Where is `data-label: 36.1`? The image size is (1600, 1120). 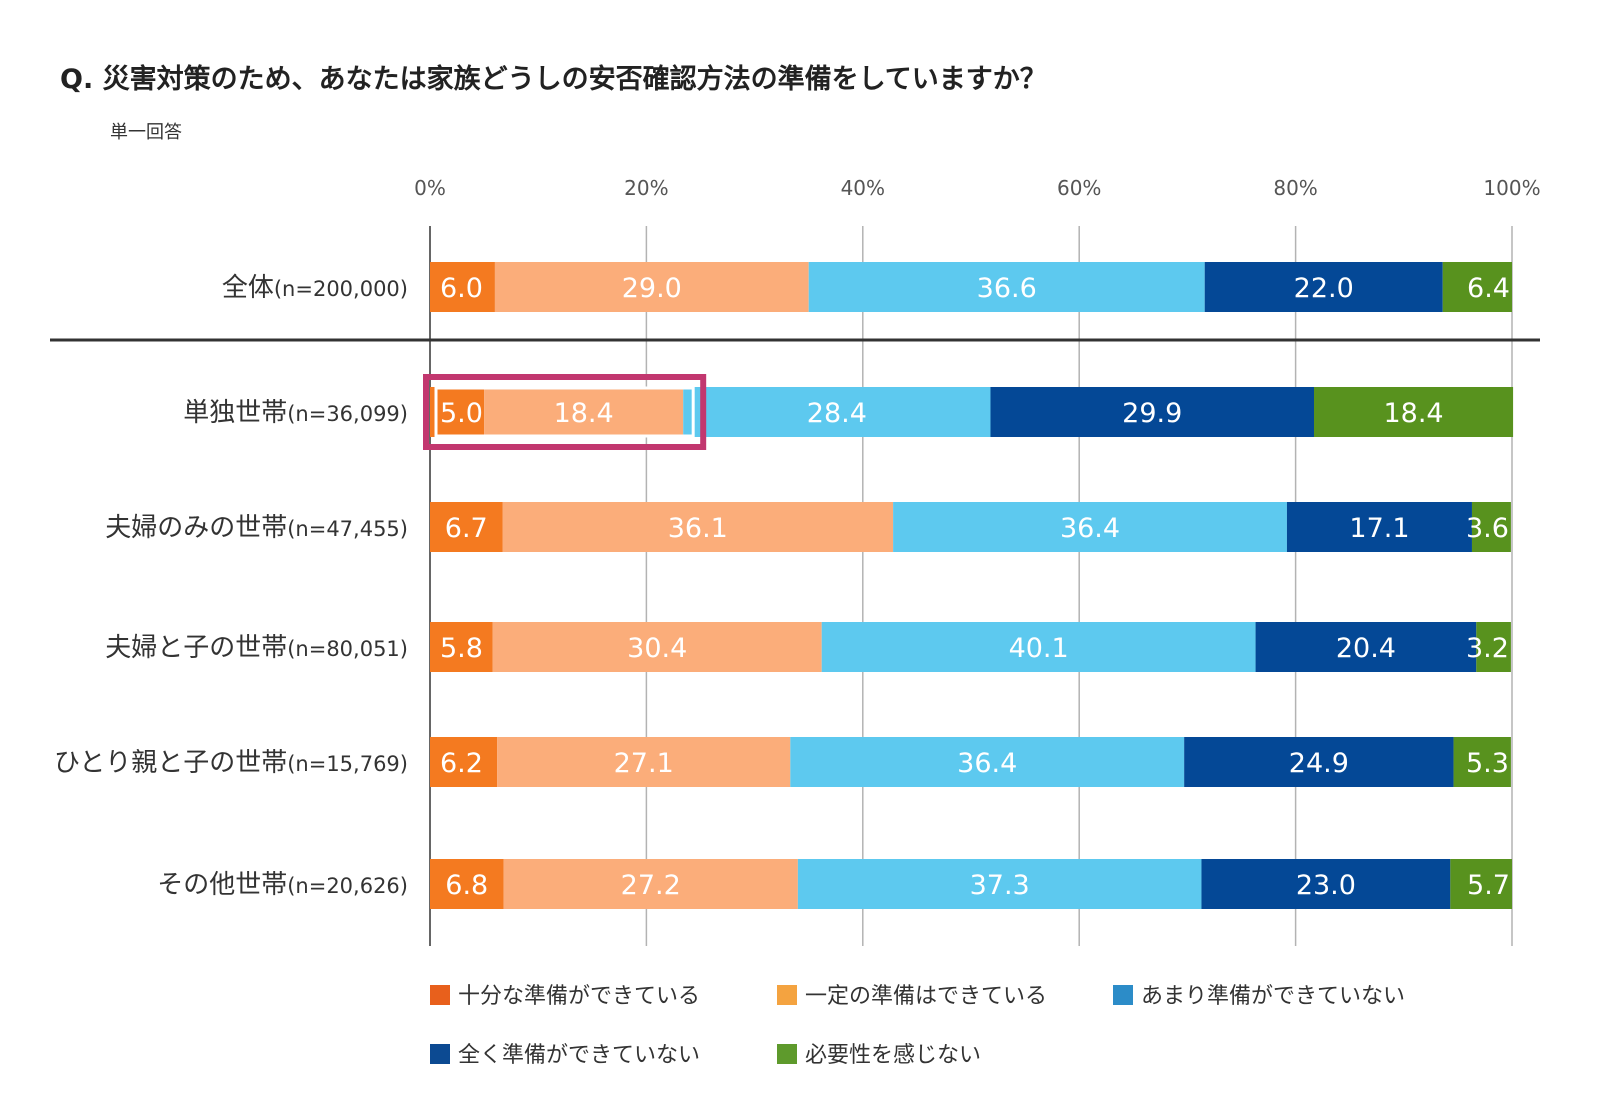 data-label: 36.1 is located at coordinates (698, 528).